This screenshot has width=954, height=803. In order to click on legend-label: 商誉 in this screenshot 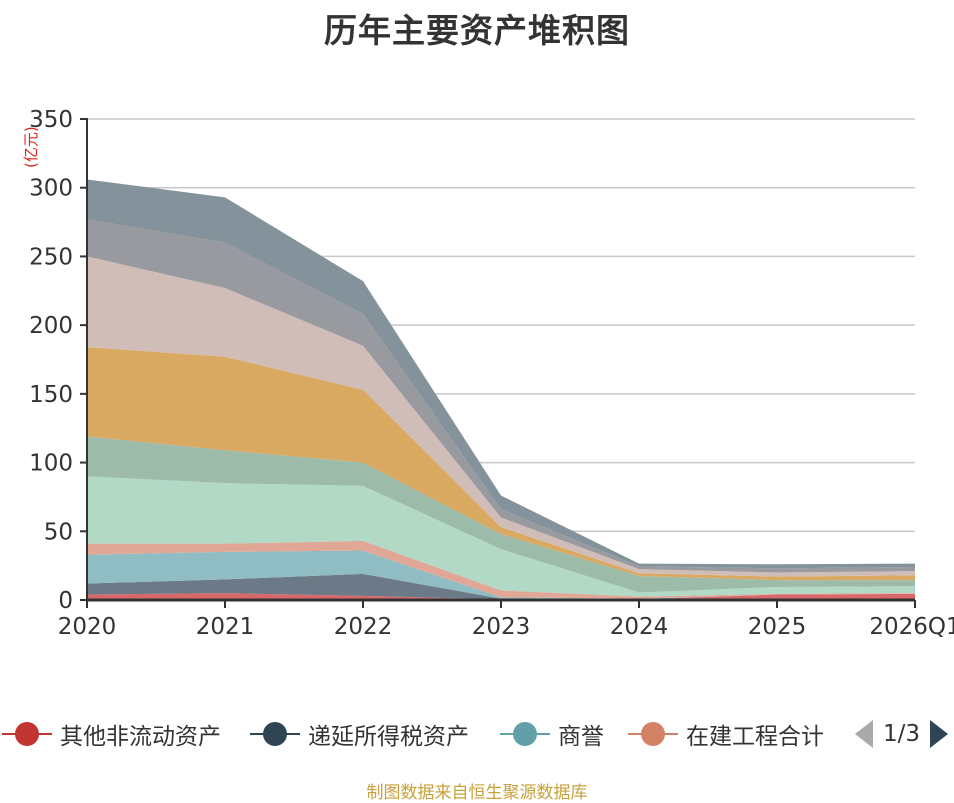, I will do `click(581, 737)`.